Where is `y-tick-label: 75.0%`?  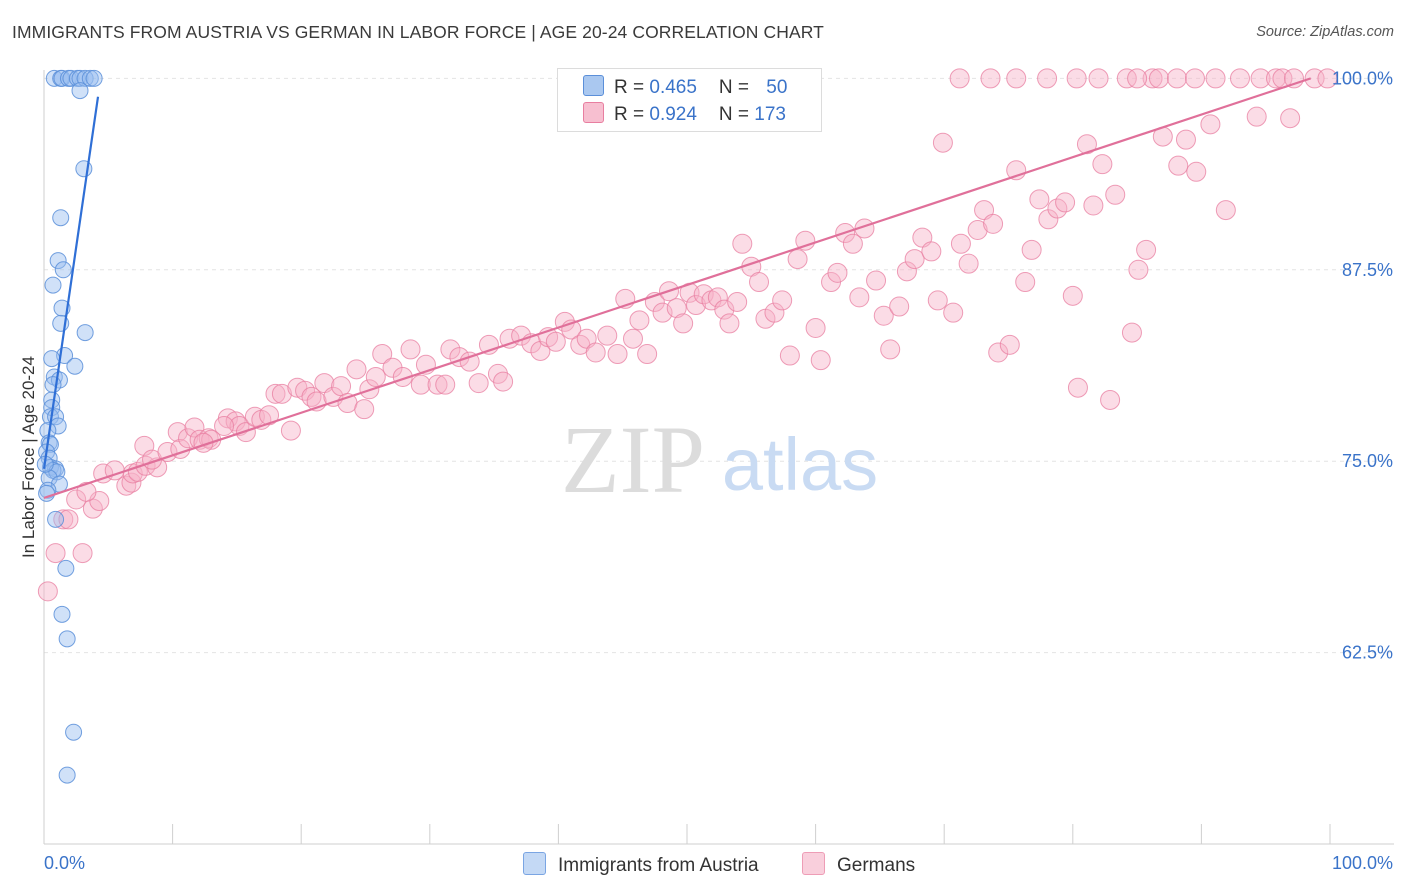
y-tick-label: 75.0% is located at coordinates (1367, 461).